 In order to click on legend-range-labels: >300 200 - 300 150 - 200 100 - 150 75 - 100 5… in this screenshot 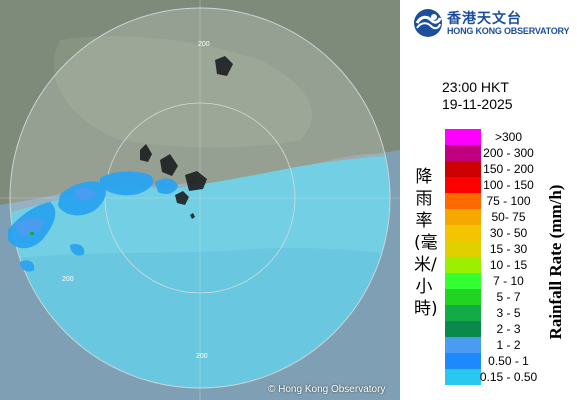, I will do `click(508, 257)`.